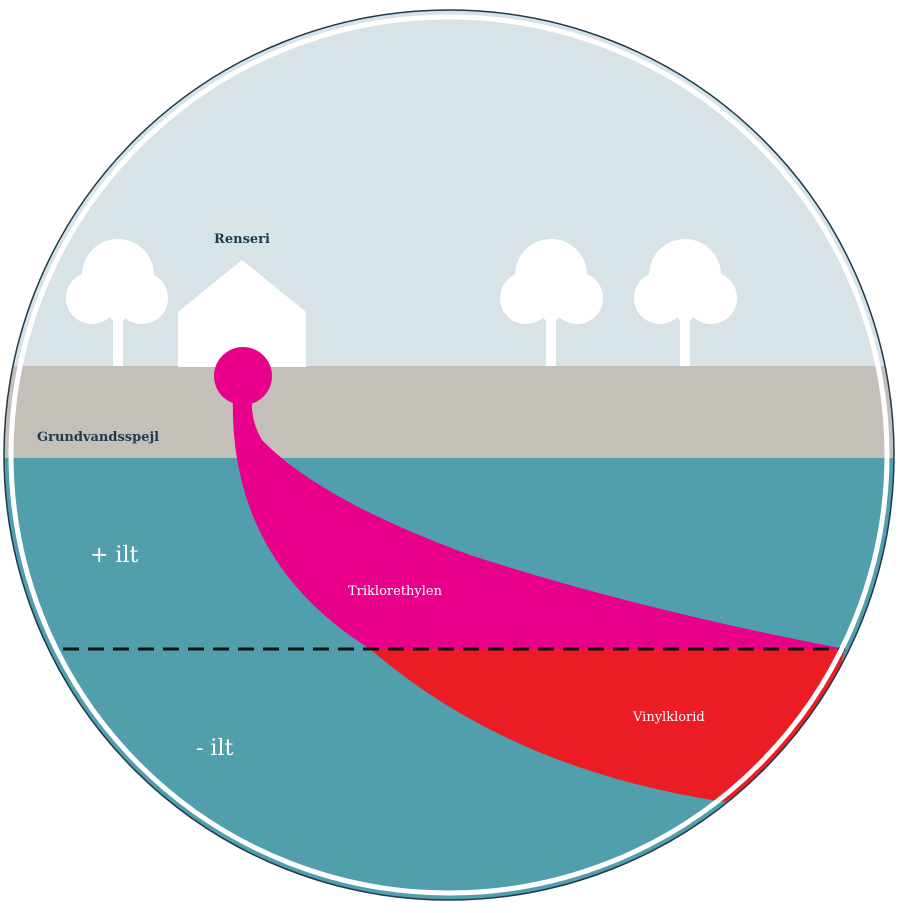  Describe the element at coordinates (243, 376) in the screenshot. I see `source-blob` at that location.